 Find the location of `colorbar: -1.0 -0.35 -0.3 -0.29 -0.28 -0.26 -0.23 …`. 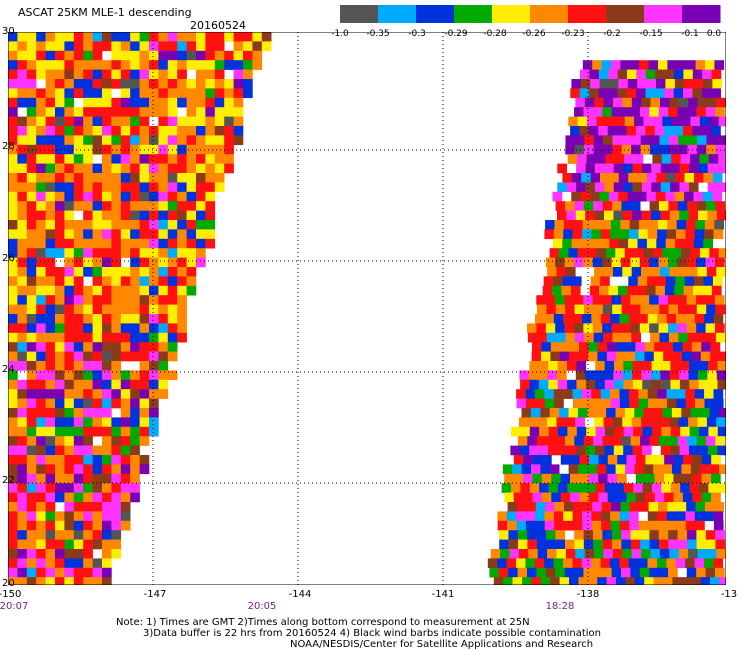

colorbar: -1.0 -0.35 -0.3 -0.29 -0.28 -0.26 -0.23 … is located at coordinates (530, 23).